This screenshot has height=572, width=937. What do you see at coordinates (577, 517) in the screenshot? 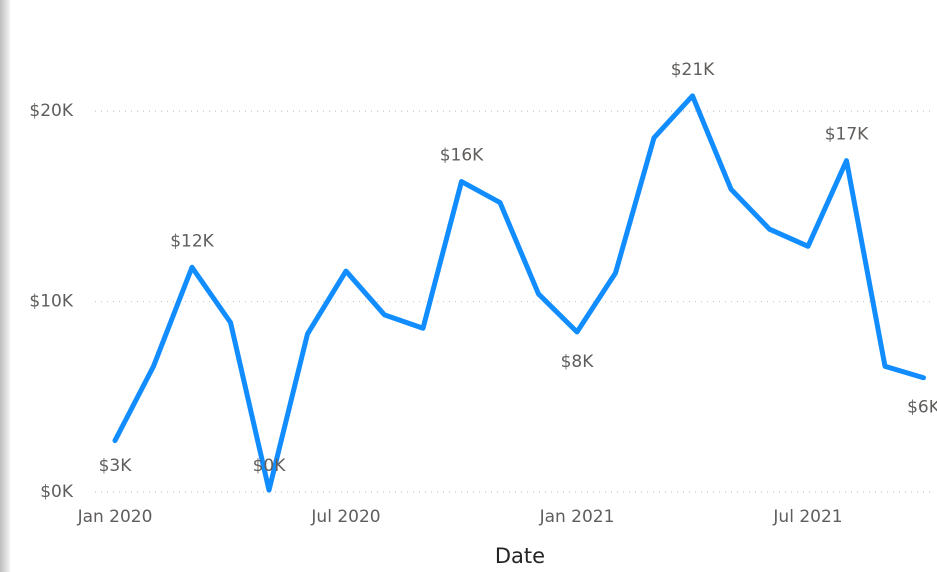
I see `x-tick-label: Jan 2021` at bounding box center [577, 517].